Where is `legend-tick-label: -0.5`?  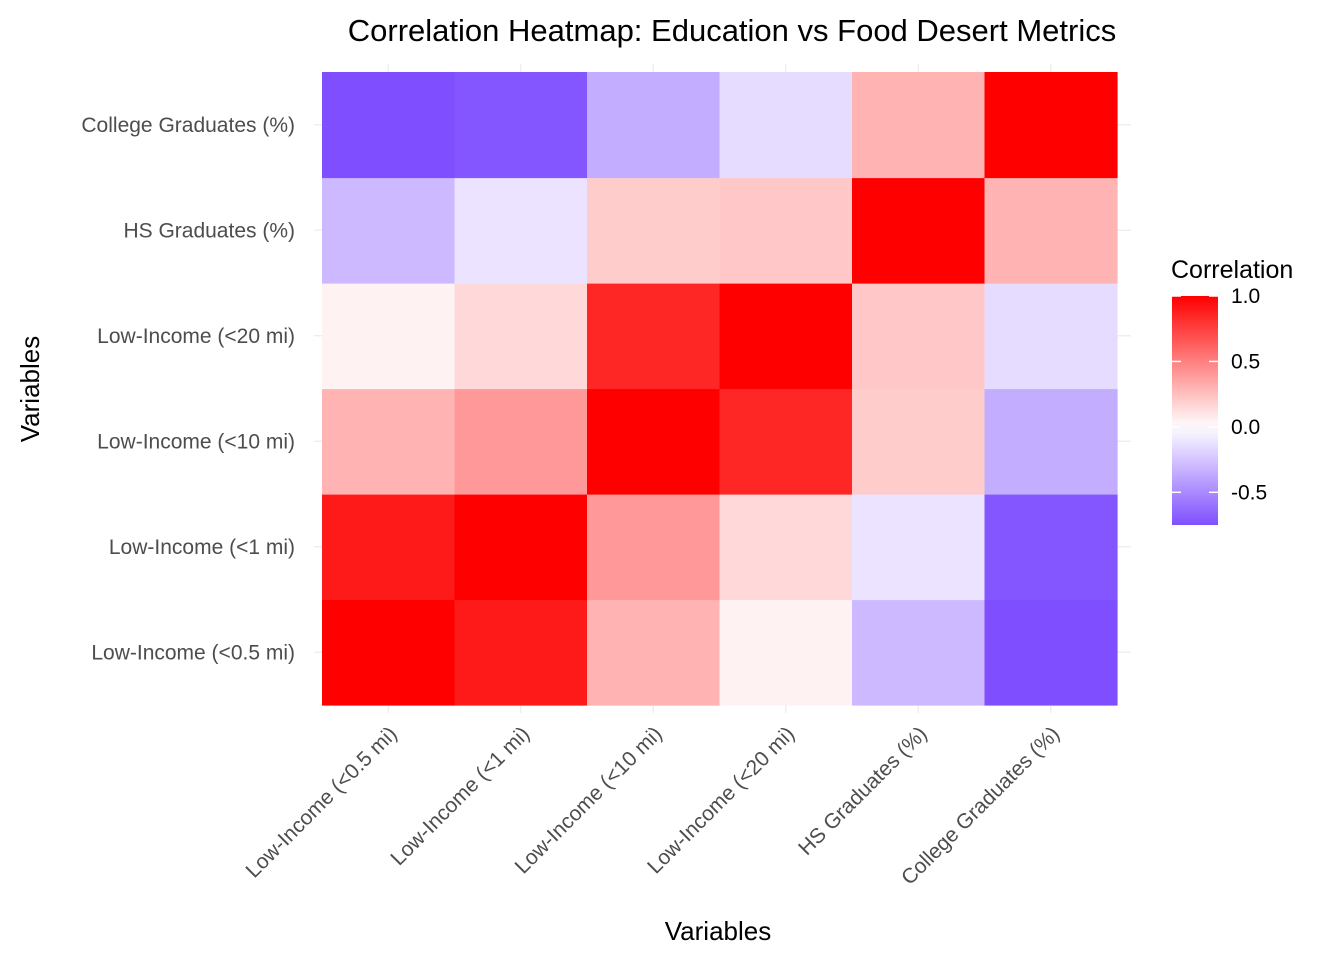
legend-tick-label: -0.5 is located at coordinates (1249, 492).